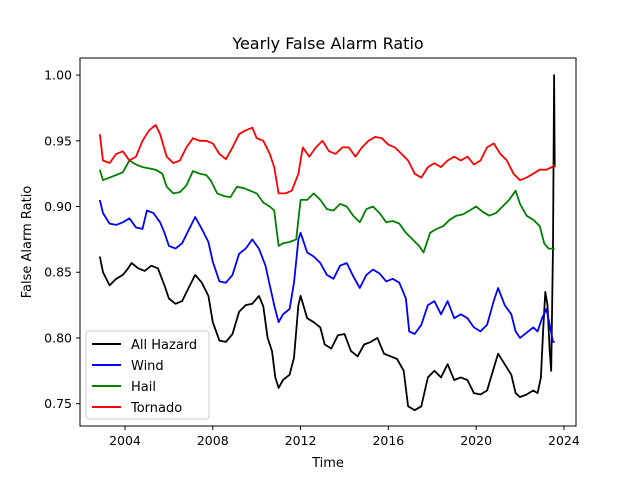 The image size is (640, 480). I want to click on x-axis-label: Time, so click(327, 463).